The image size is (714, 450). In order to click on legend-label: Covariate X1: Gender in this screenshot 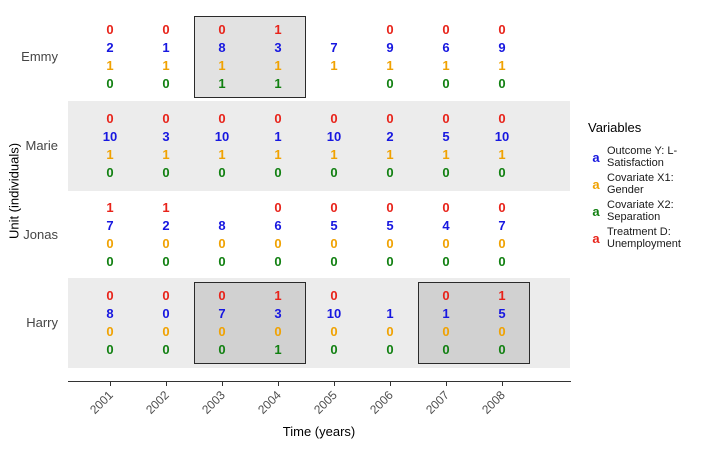, I will do `click(640, 184)`.